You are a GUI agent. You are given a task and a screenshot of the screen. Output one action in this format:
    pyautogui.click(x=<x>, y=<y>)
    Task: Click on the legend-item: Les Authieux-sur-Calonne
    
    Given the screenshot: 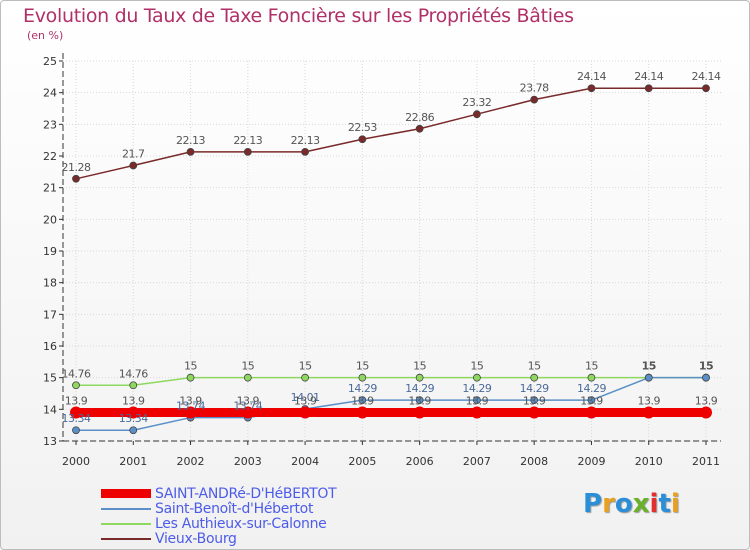 What is the action you would take?
    pyautogui.click(x=218, y=523)
    